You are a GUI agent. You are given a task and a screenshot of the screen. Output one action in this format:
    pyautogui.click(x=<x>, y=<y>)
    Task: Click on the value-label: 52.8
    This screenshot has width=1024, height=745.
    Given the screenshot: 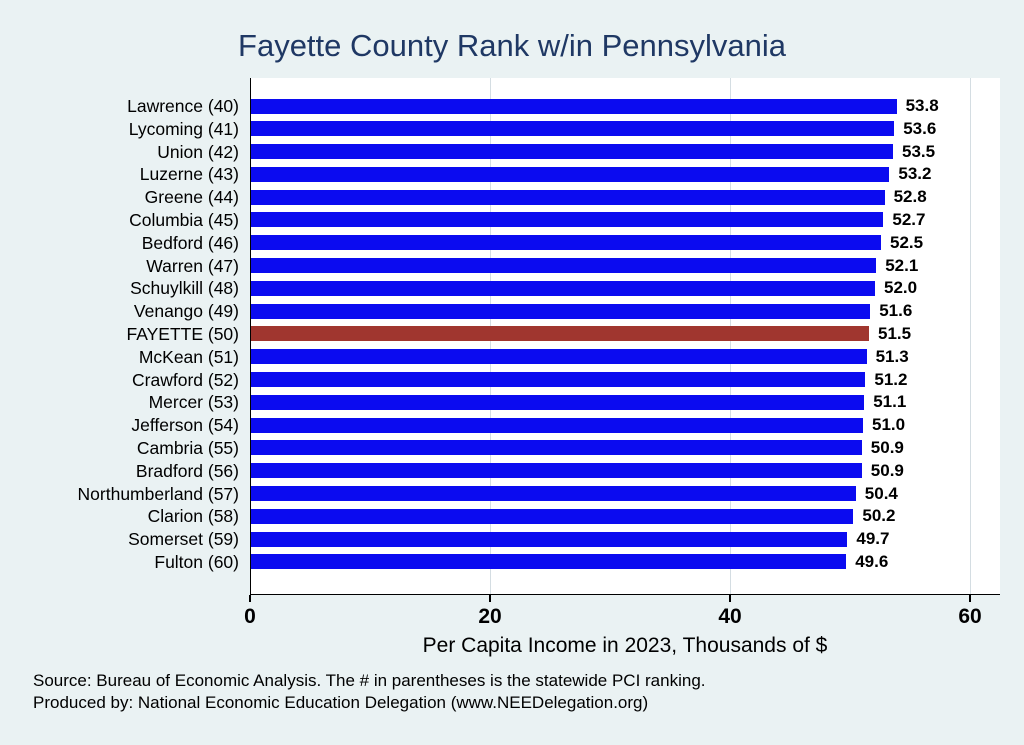 What is the action you would take?
    pyautogui.click(x=910, y=197)
    